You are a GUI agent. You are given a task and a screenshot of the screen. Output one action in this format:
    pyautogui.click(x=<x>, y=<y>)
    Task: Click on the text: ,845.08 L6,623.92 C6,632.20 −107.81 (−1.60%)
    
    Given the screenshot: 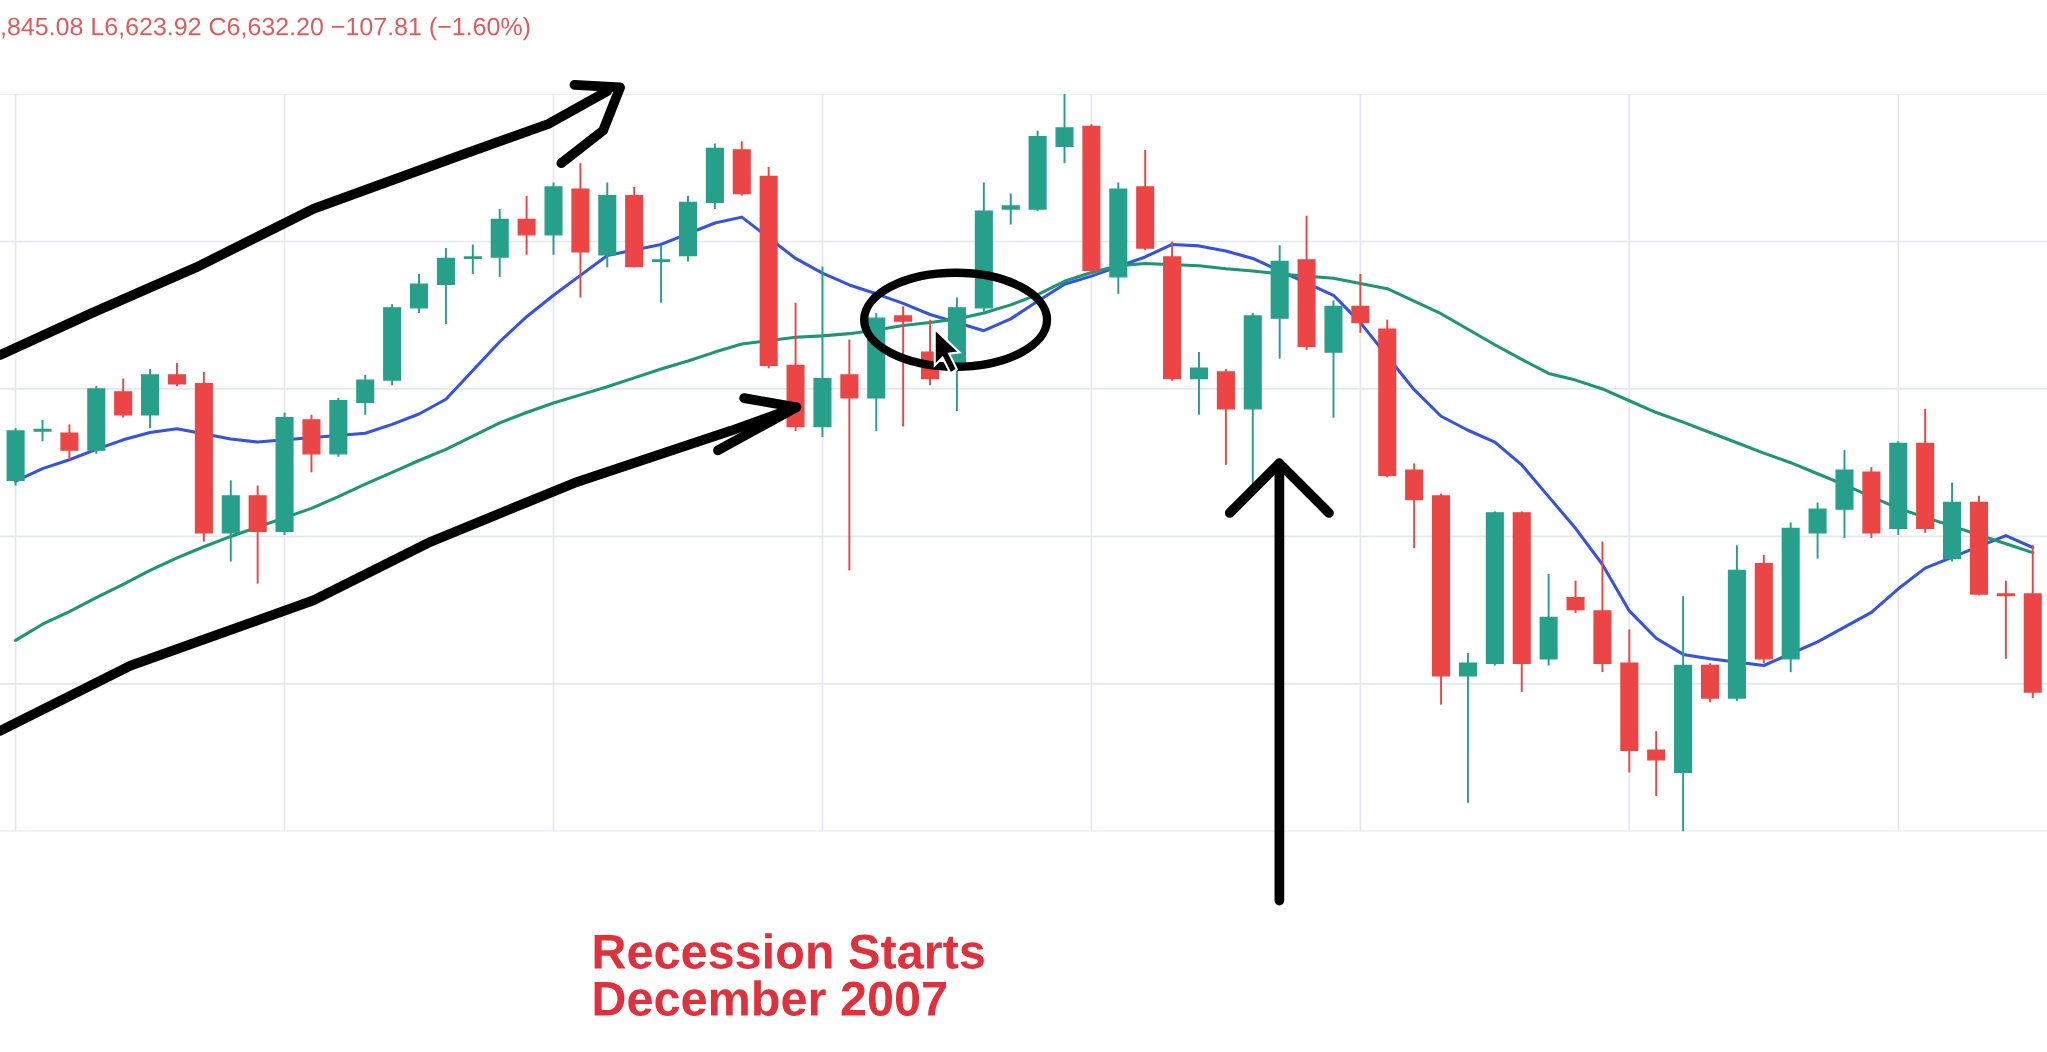 What is the action you would take?
    pyautogui.click(x=266, y=29)
    